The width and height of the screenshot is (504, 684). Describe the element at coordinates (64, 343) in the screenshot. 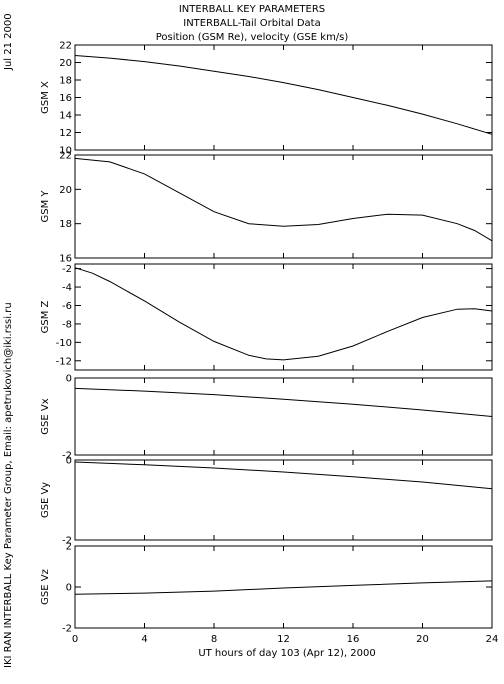

I see `y-tick-label-gsm-z: -10` at that location.